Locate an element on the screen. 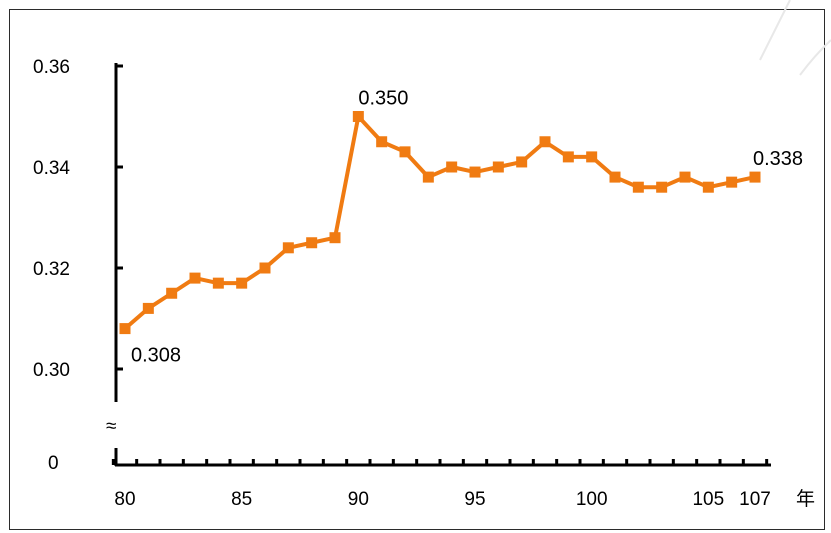  y-tick-label: 0.36 is located at coordinates (51, 67).